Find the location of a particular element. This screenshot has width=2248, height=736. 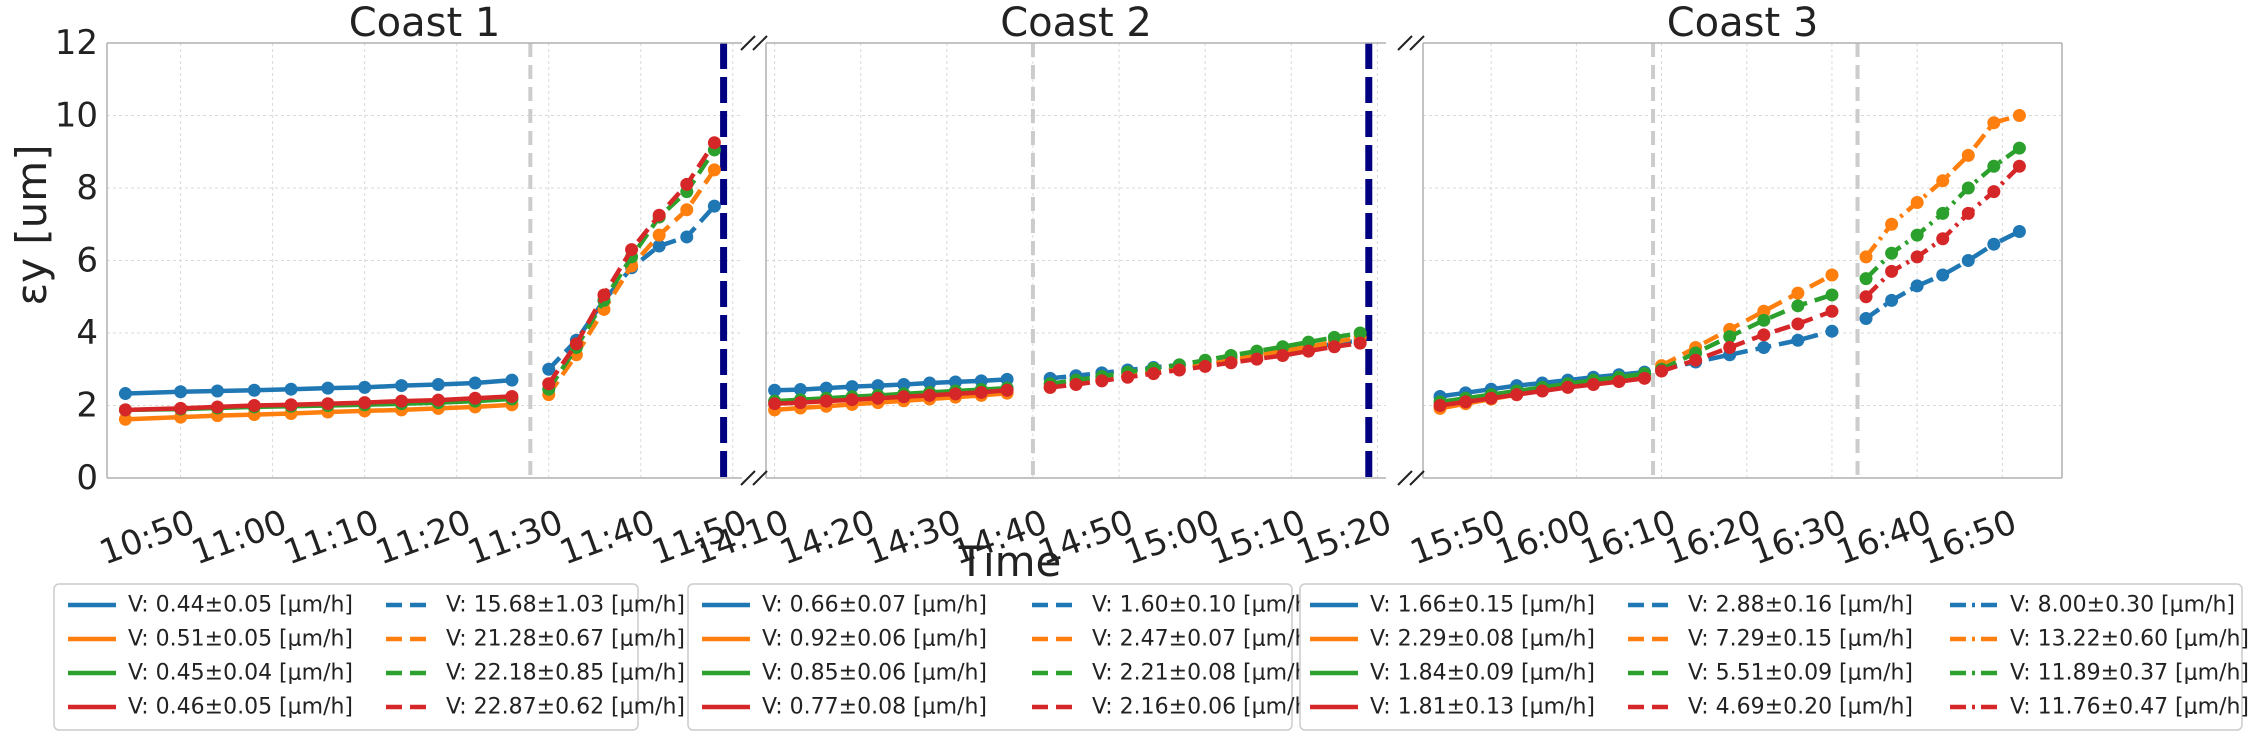

x-tick-label: 15:20 is located at coordinates (1344, 537).